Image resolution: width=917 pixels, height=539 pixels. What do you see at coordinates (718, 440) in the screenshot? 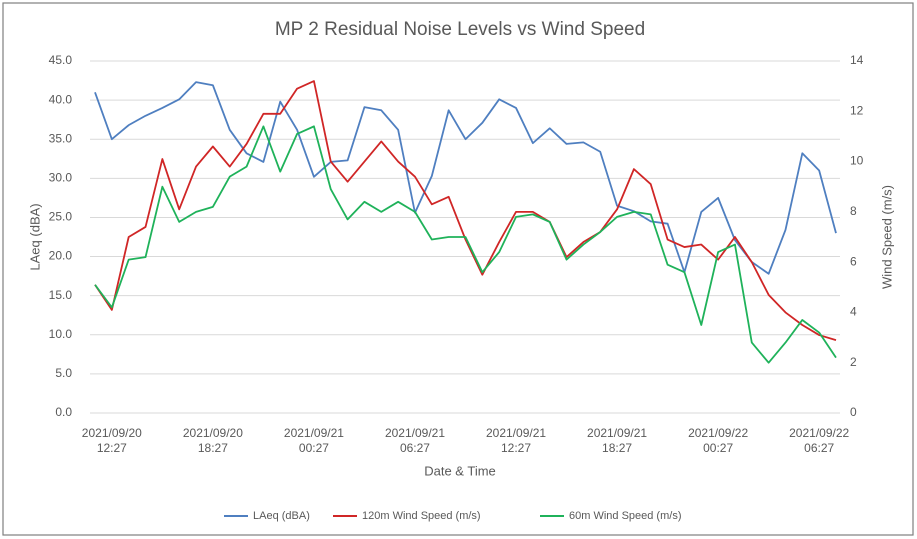
I see `x-tick-label: 2021/09/22 00:27` at bounding box center [718, 440].